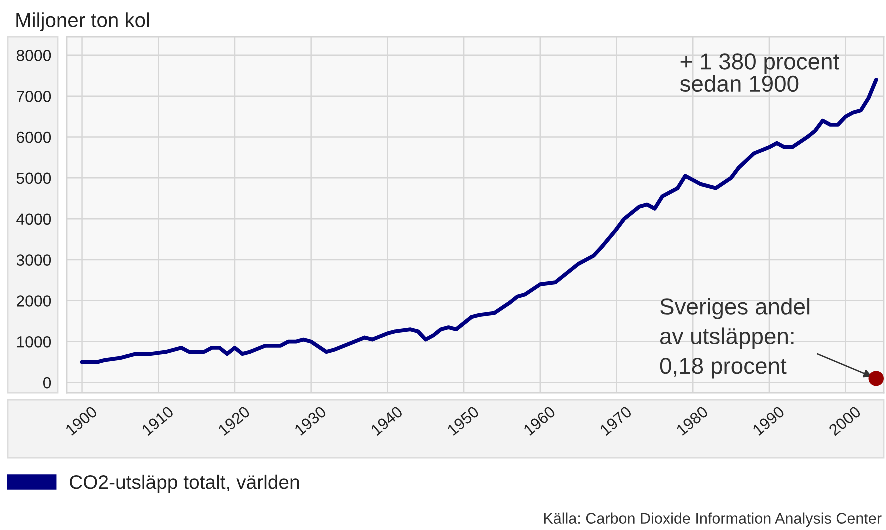  I want to click on annotation: Sveriges andel av utsläppen: 0,18 procent, so click(735, 338).